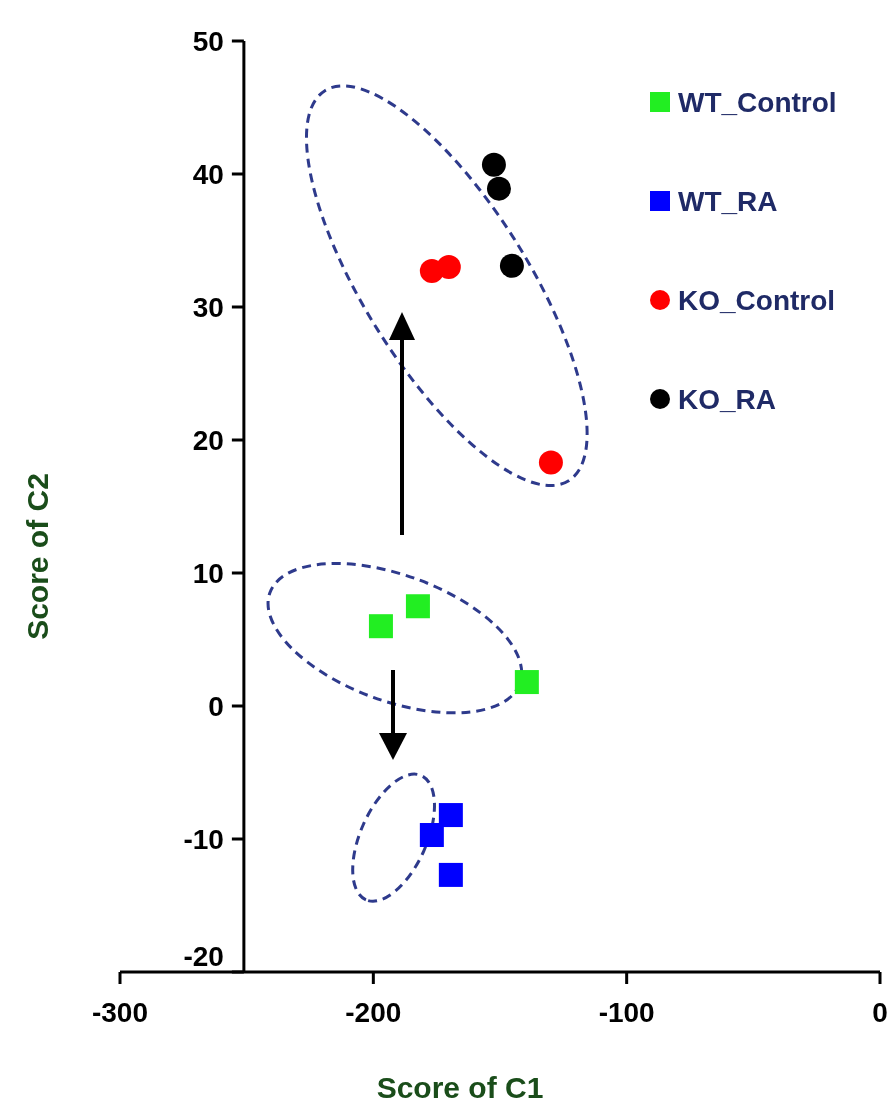 Image resolution: width=893 pixels, height=1107 pixels. Describe the element at coordinates (208, 573) in the screenshot. I see `y-tick-label: 10` at that location.